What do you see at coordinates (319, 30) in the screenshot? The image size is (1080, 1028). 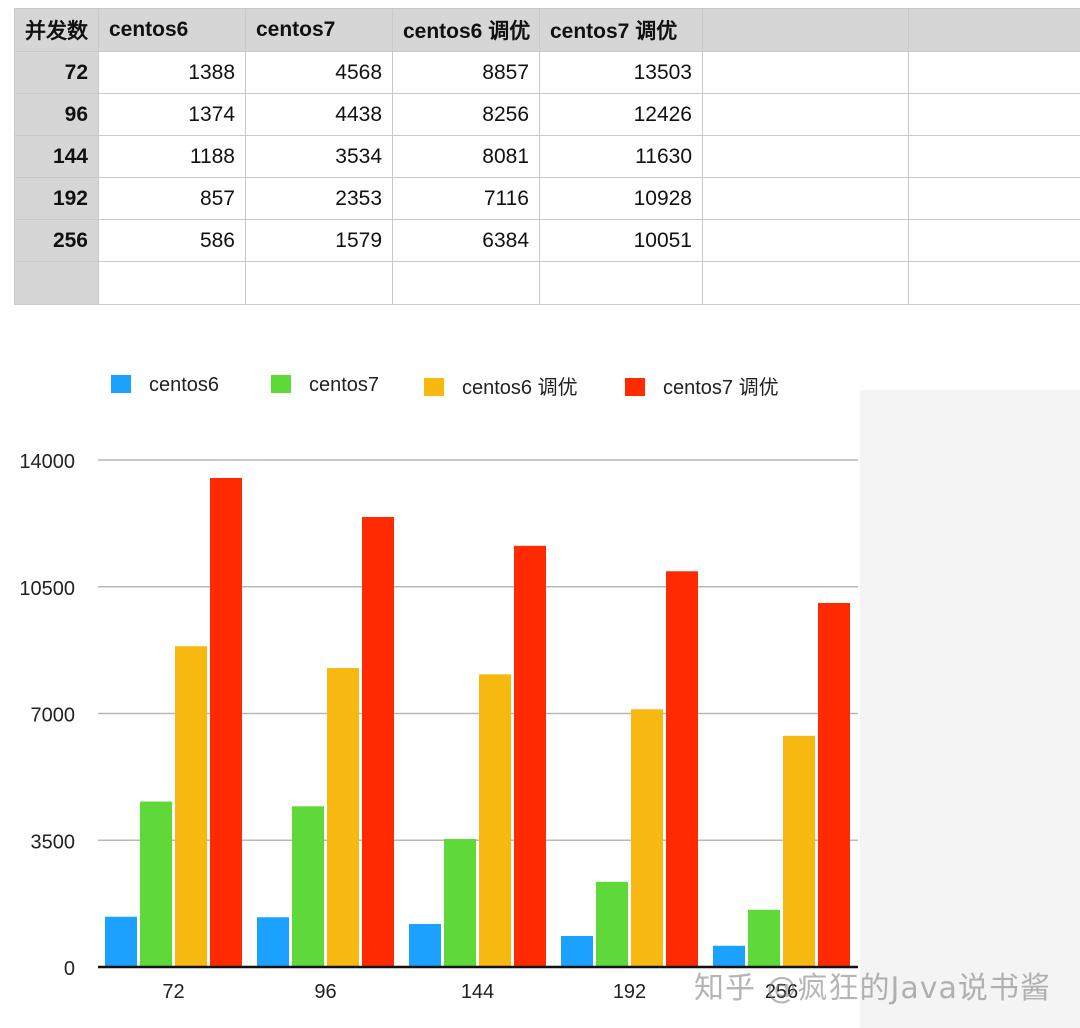 I see `column-header: centos7` at bounding box center [319, 30].